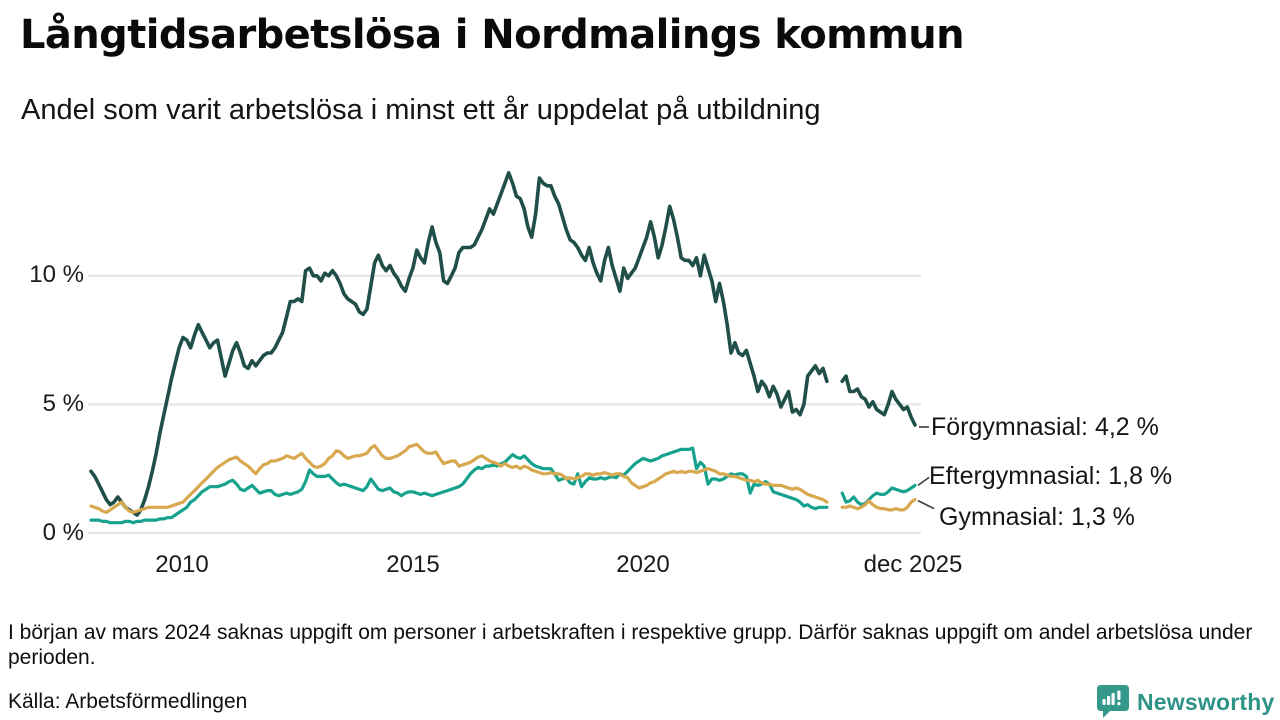 This screenshot has height=720, width=1280. I want to click on y-axis-tick-10: 10 %, so click(56, 274).